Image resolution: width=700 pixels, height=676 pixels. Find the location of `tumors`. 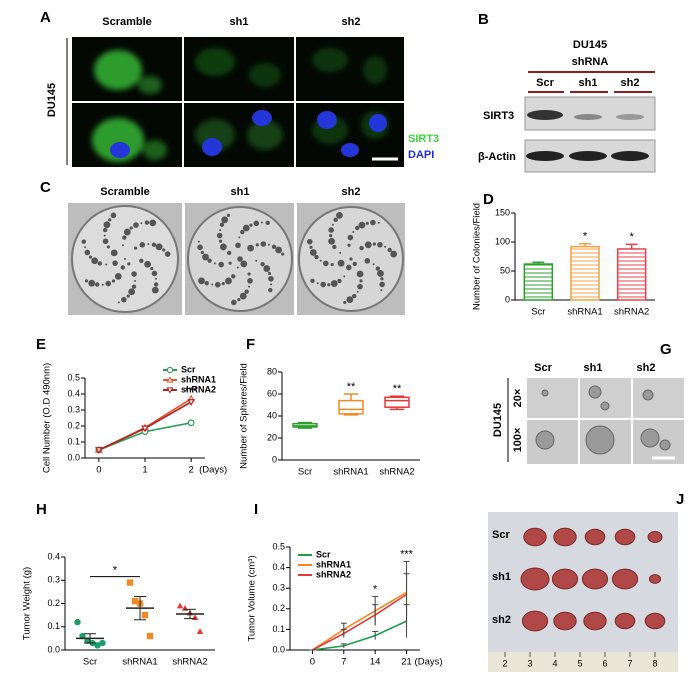

tumors is located at coordinates (593, 579).